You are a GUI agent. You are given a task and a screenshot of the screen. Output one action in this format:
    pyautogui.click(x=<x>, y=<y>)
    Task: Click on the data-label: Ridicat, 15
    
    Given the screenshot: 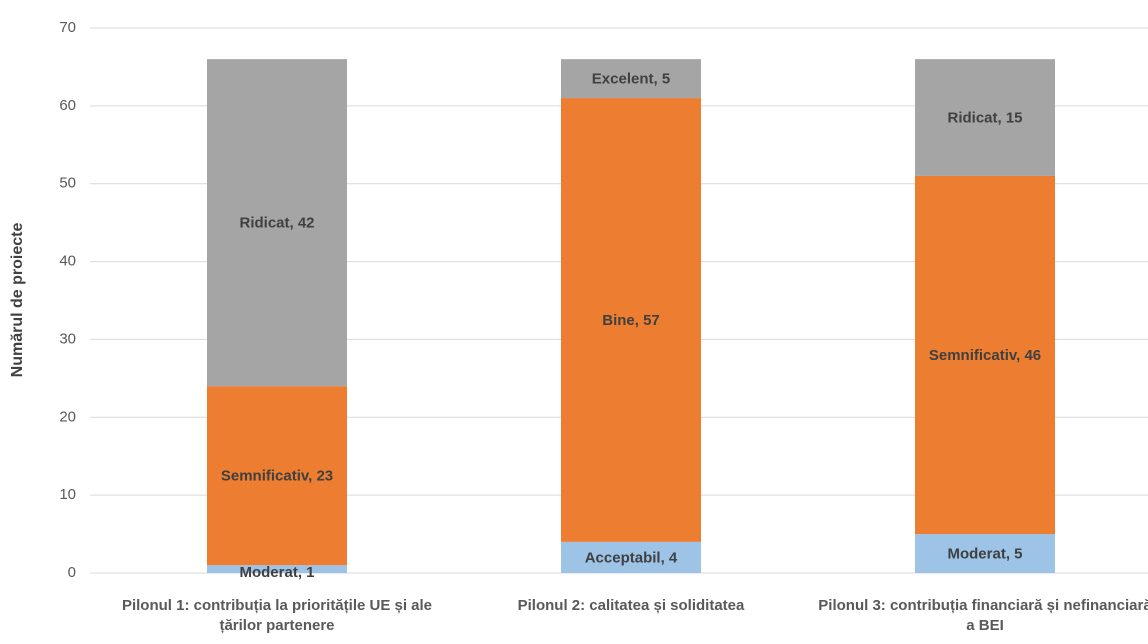 What is the action you would take?
    pyautogui.click(x=984, y=118)
    